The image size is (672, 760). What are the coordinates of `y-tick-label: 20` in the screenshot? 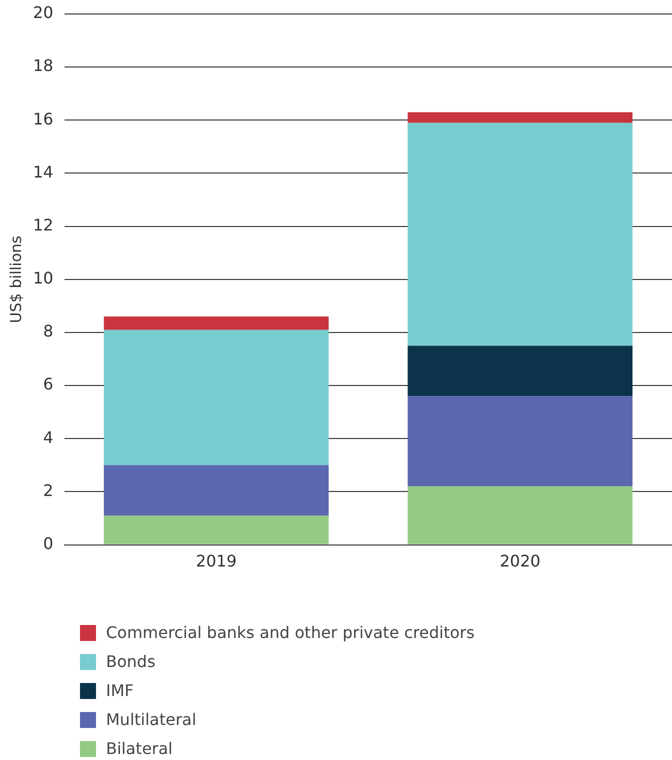 It's located at (43, 12).